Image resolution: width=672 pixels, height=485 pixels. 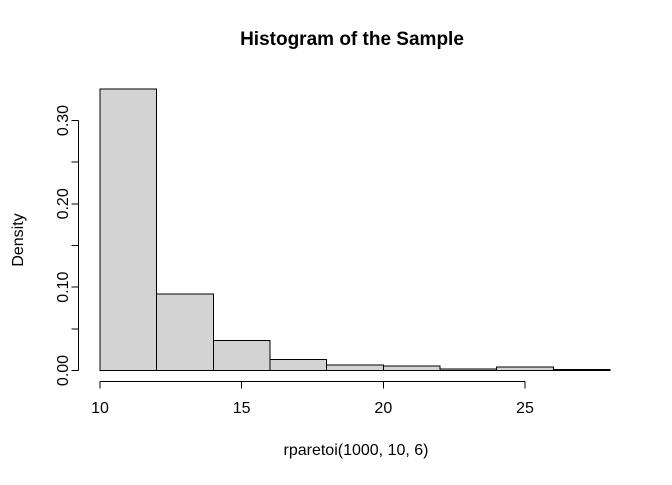 I want to click on x-tick-label: 20, so click(x=383, y=408).